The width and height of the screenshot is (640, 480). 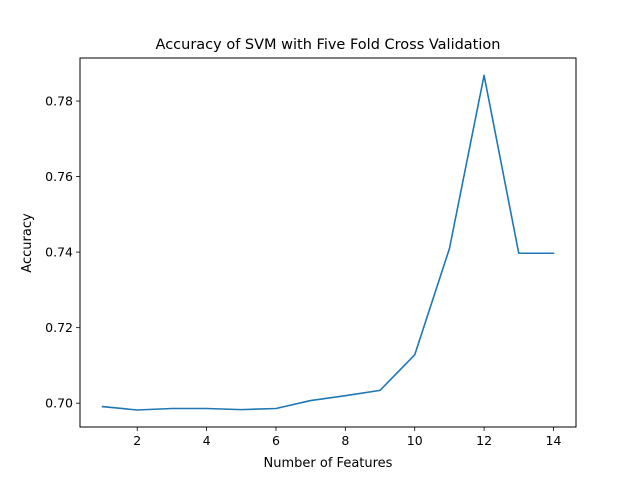 I want to click on x-tick-label: 12, so click(x=484, y=440).